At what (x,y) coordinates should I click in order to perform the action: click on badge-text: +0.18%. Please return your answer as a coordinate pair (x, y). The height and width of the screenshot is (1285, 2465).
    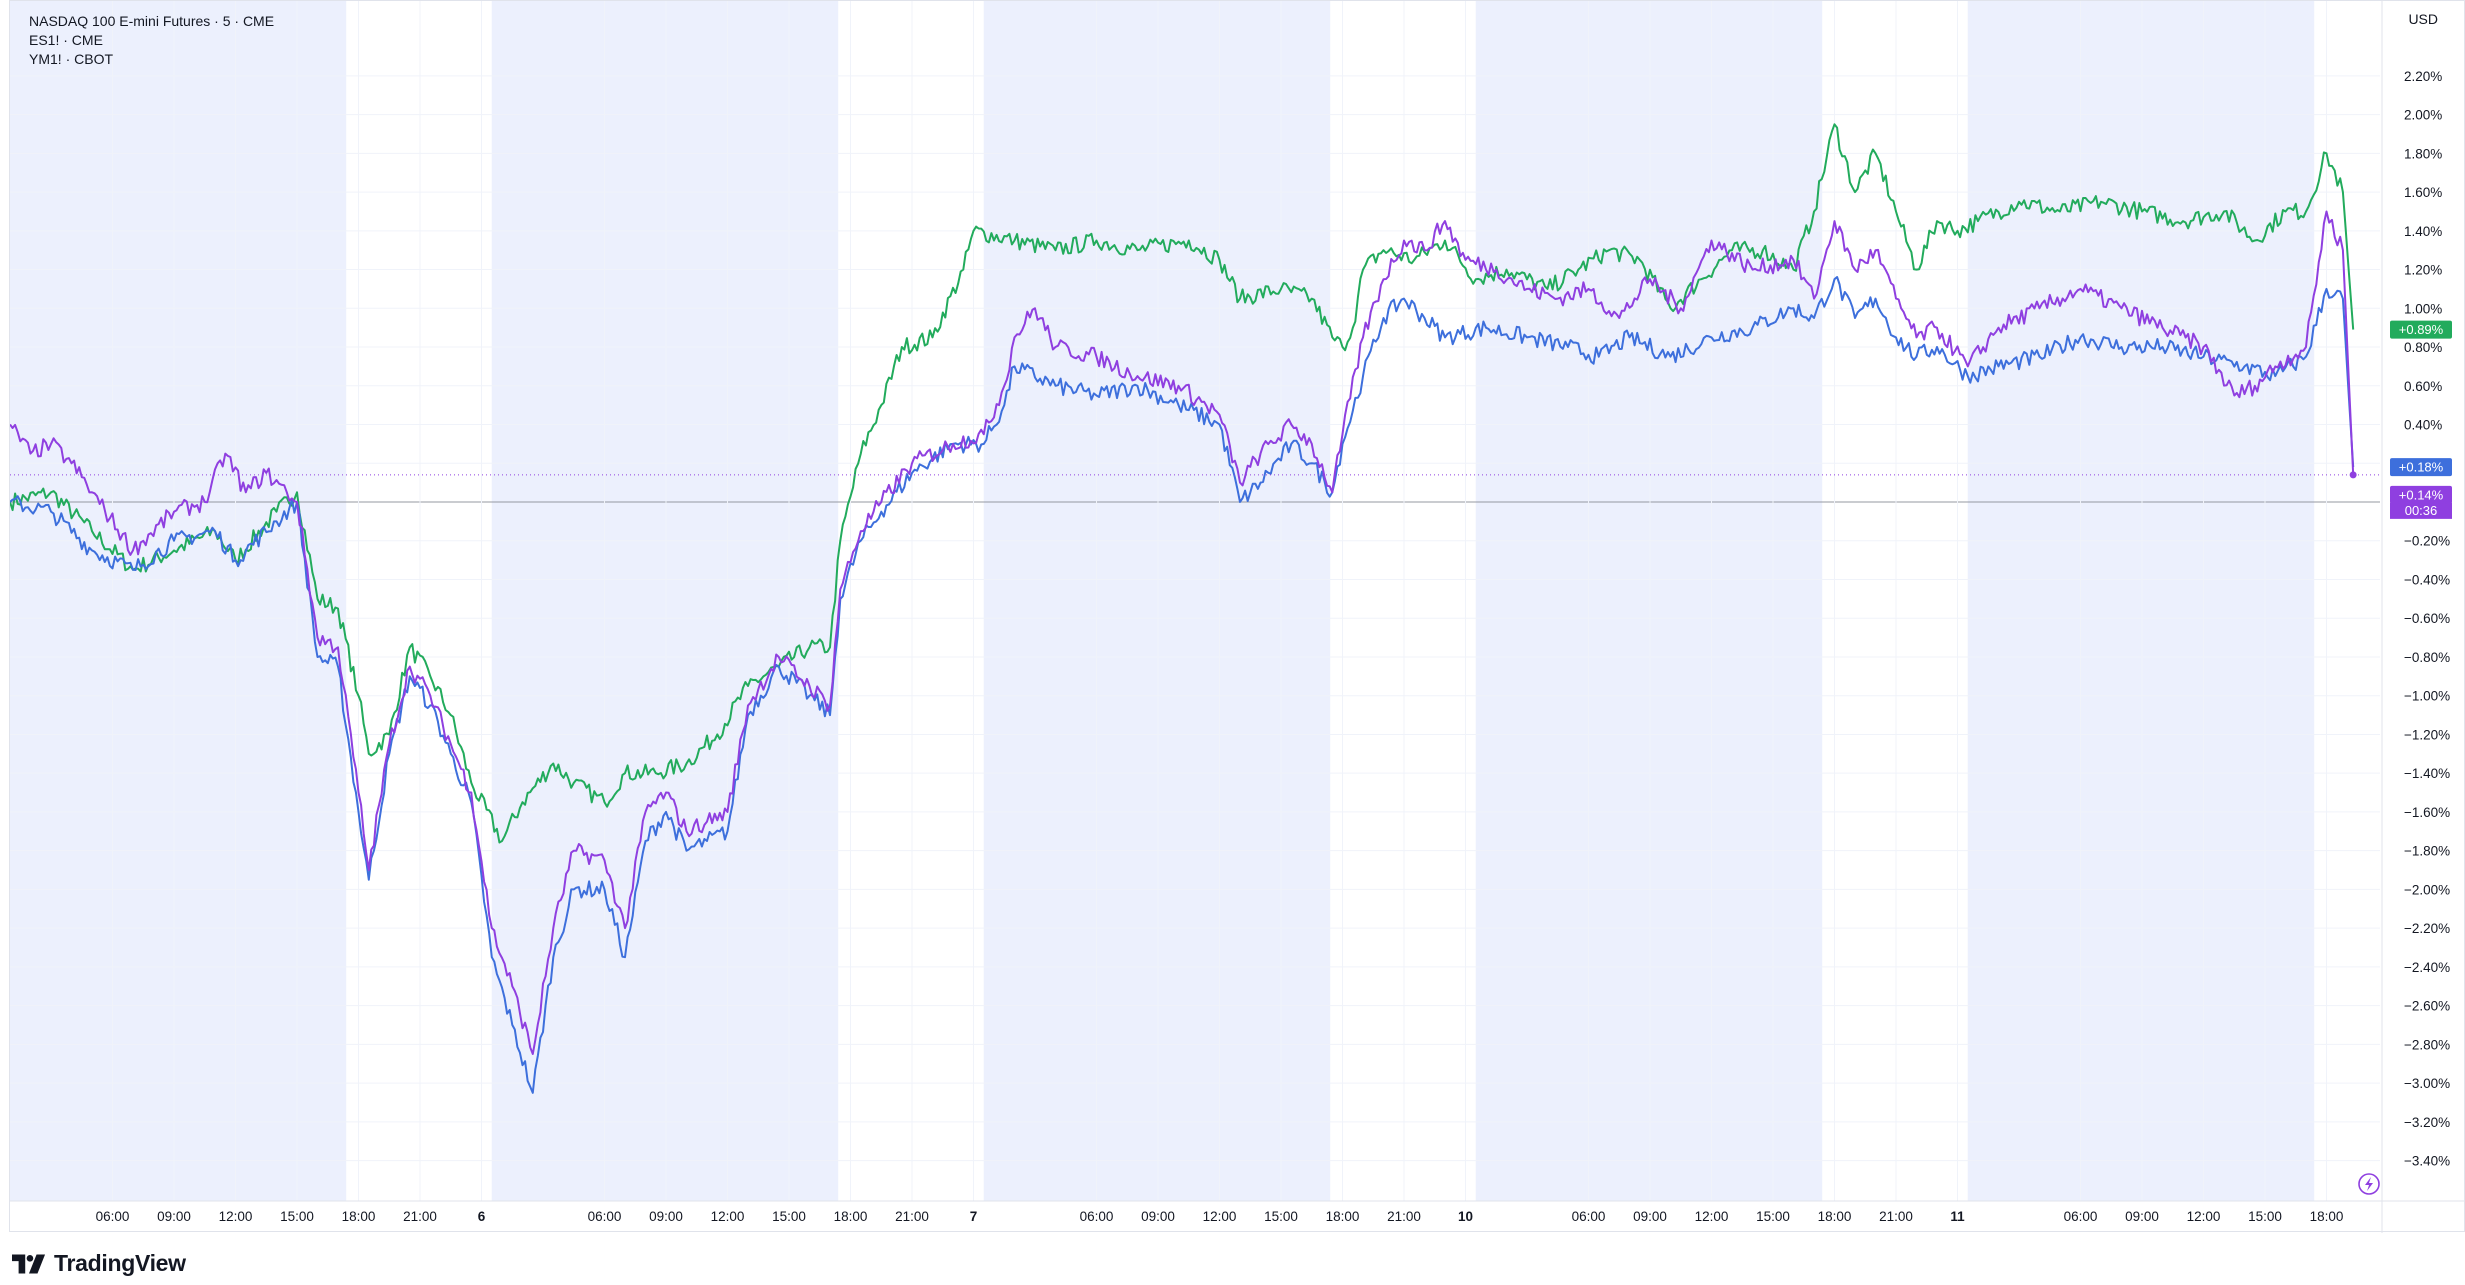
    Looking at the image, I should click on (2421, 467).